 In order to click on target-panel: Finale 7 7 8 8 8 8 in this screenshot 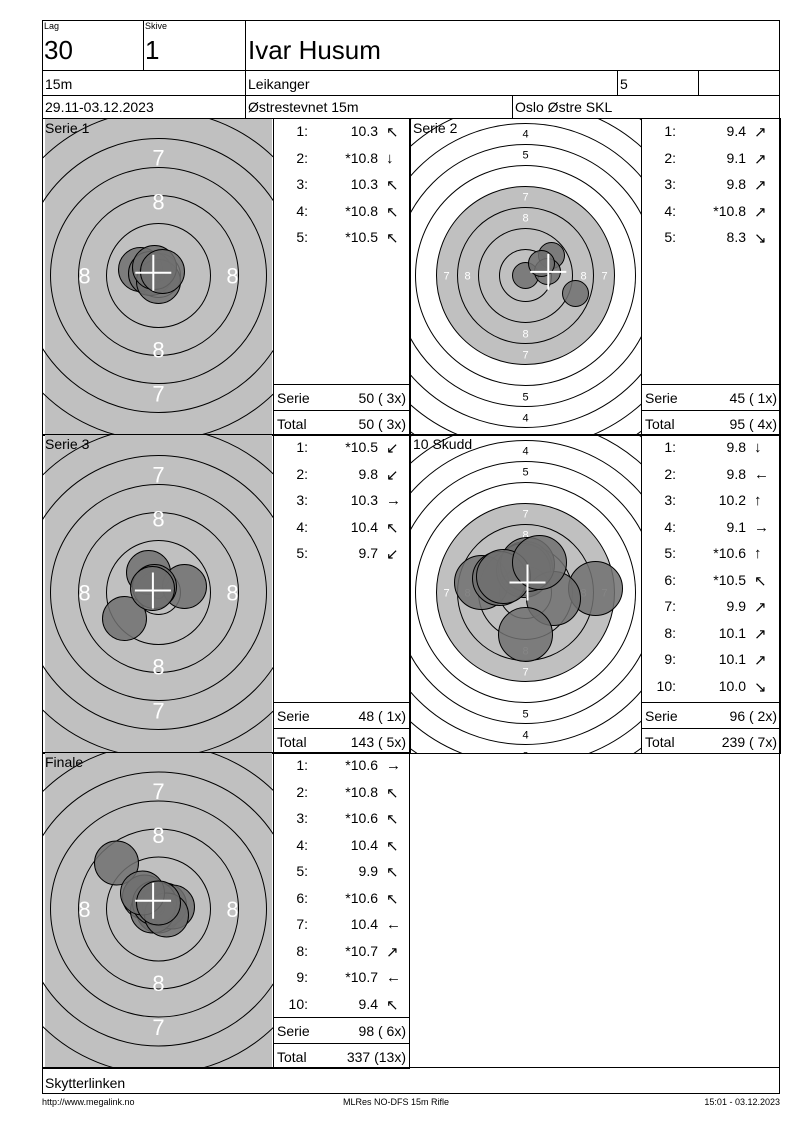, I will do `click(158, 910)`.